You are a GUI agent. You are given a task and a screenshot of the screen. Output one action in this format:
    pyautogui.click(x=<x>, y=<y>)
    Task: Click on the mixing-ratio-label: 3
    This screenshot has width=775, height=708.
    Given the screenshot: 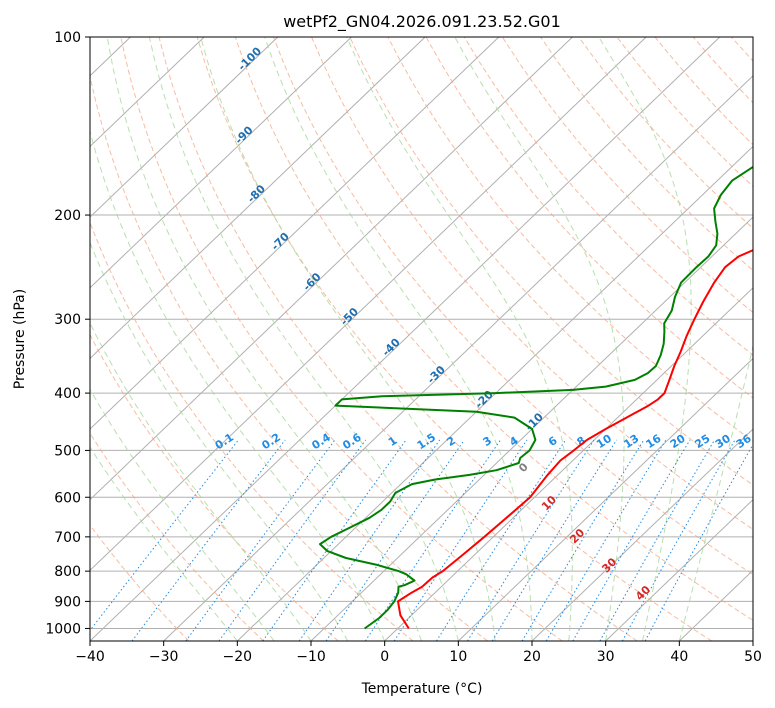 What is the action you would take?
    pyautogui.click(x=488, y=441)
    